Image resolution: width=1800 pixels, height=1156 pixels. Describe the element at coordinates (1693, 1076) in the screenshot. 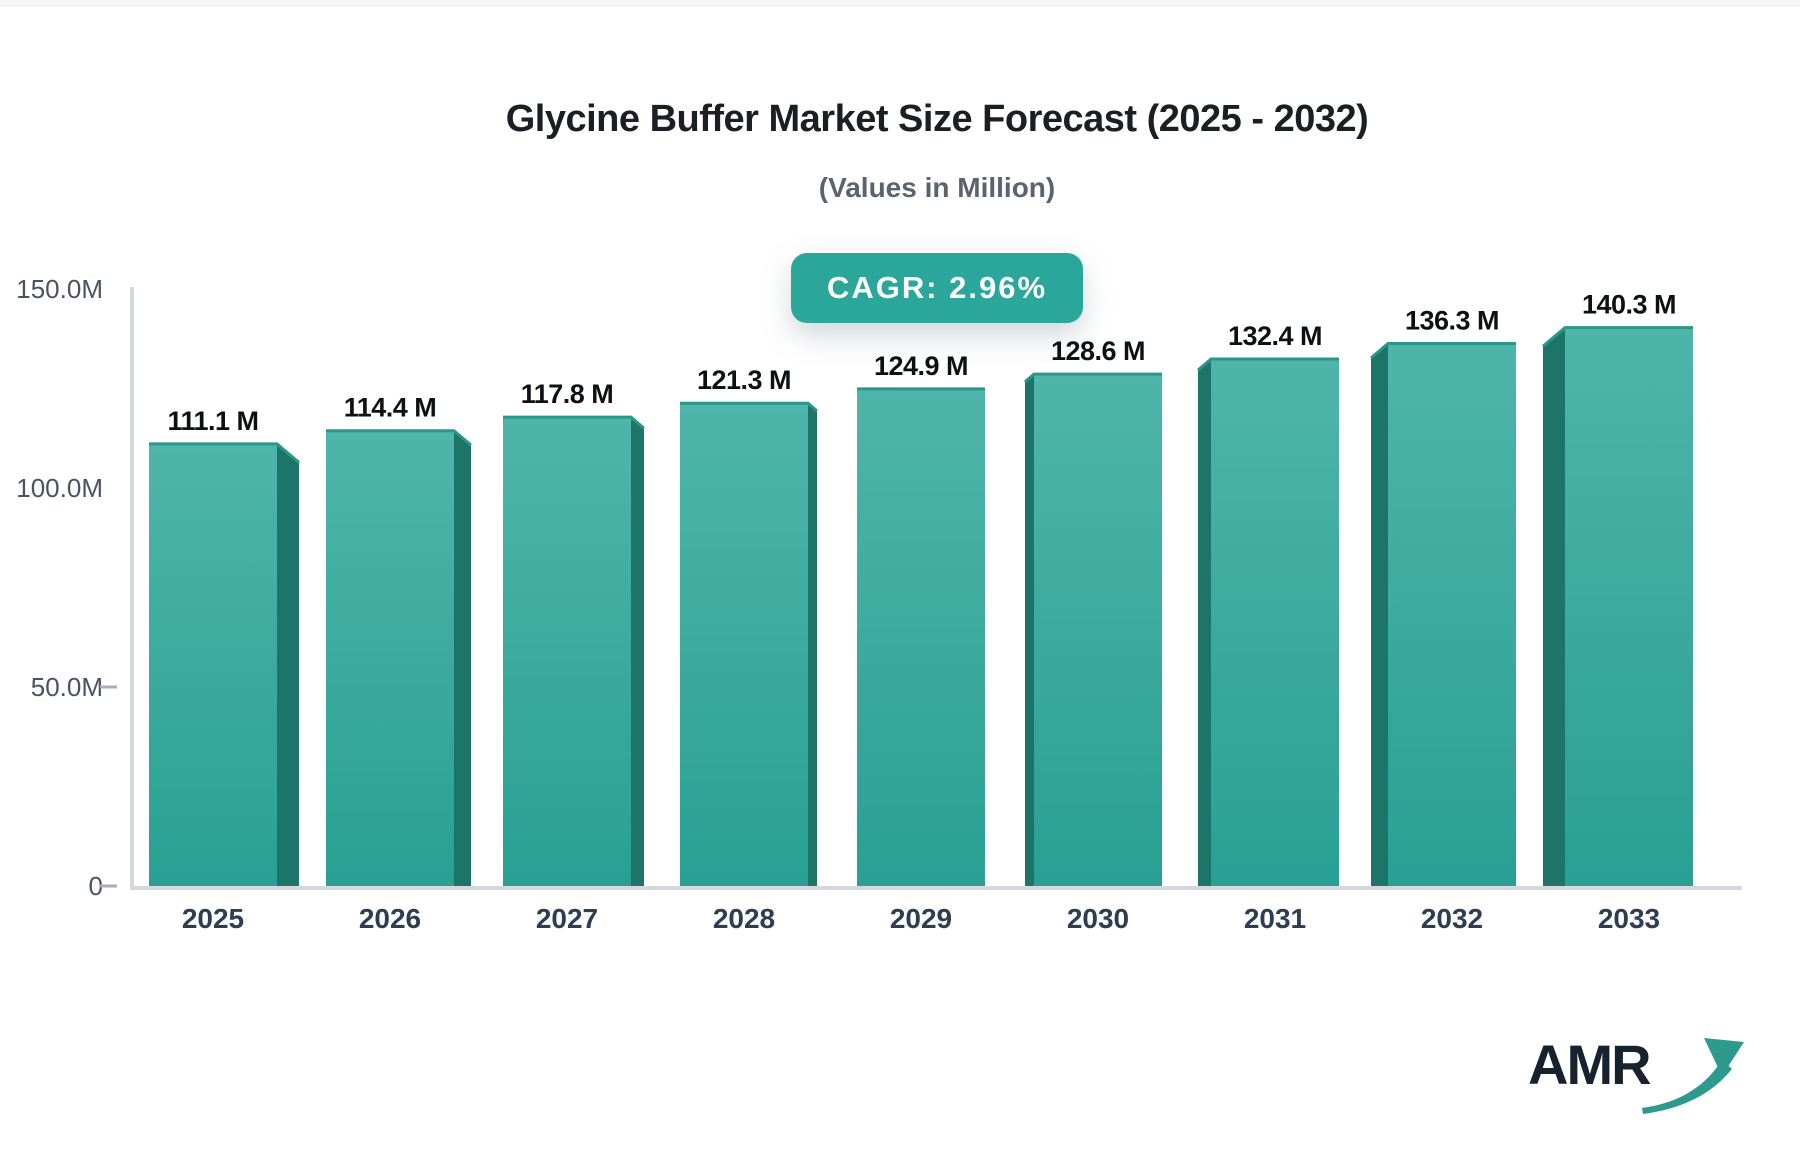

I see `growth-arrow-icon` at that location.